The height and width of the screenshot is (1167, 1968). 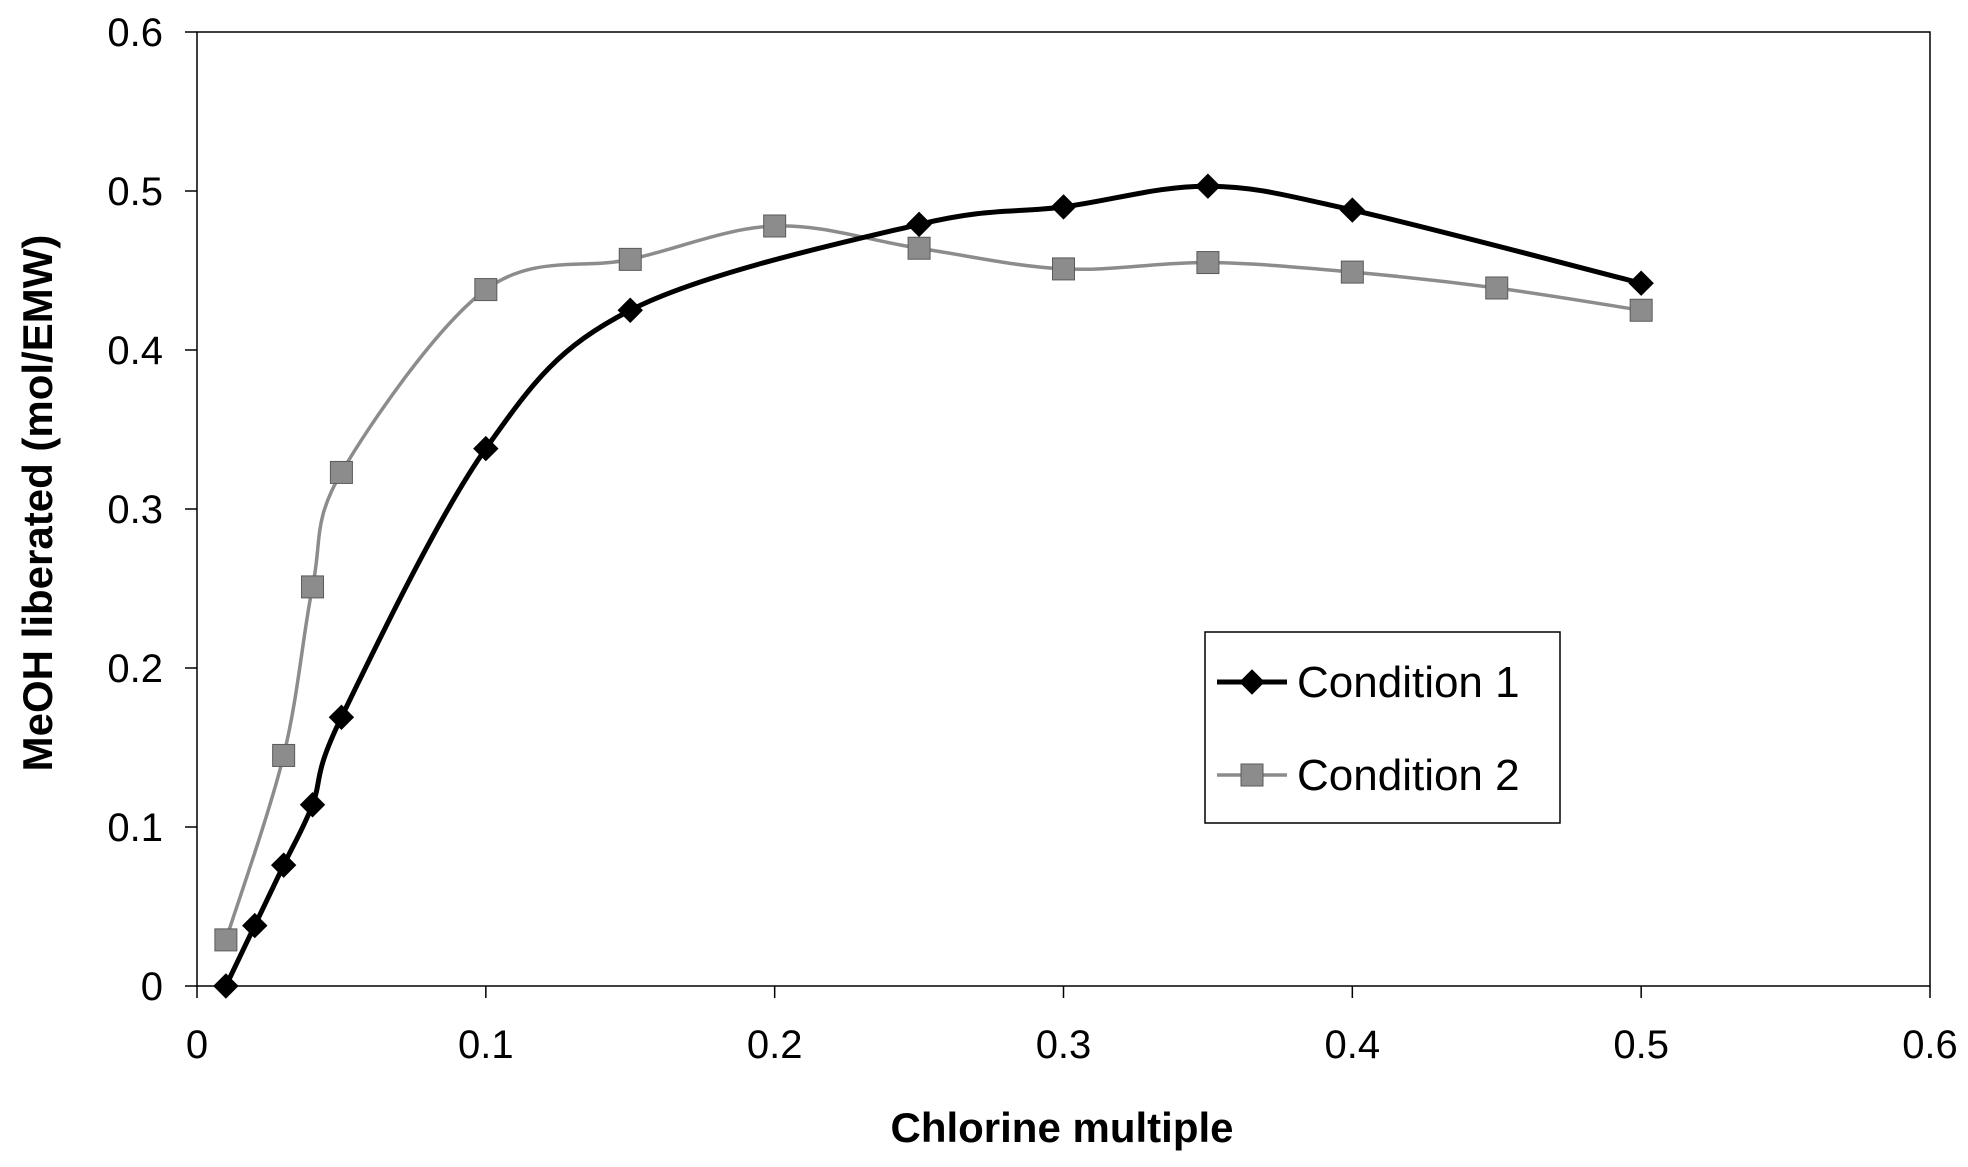 I want to click on x-tick-label: 0.1, so click(x=486, y=1045).